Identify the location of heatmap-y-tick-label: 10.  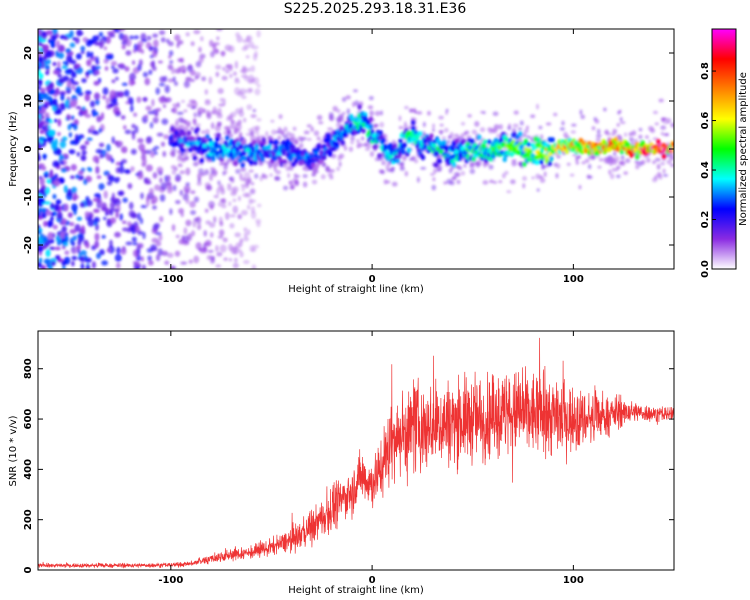
(28, 101).